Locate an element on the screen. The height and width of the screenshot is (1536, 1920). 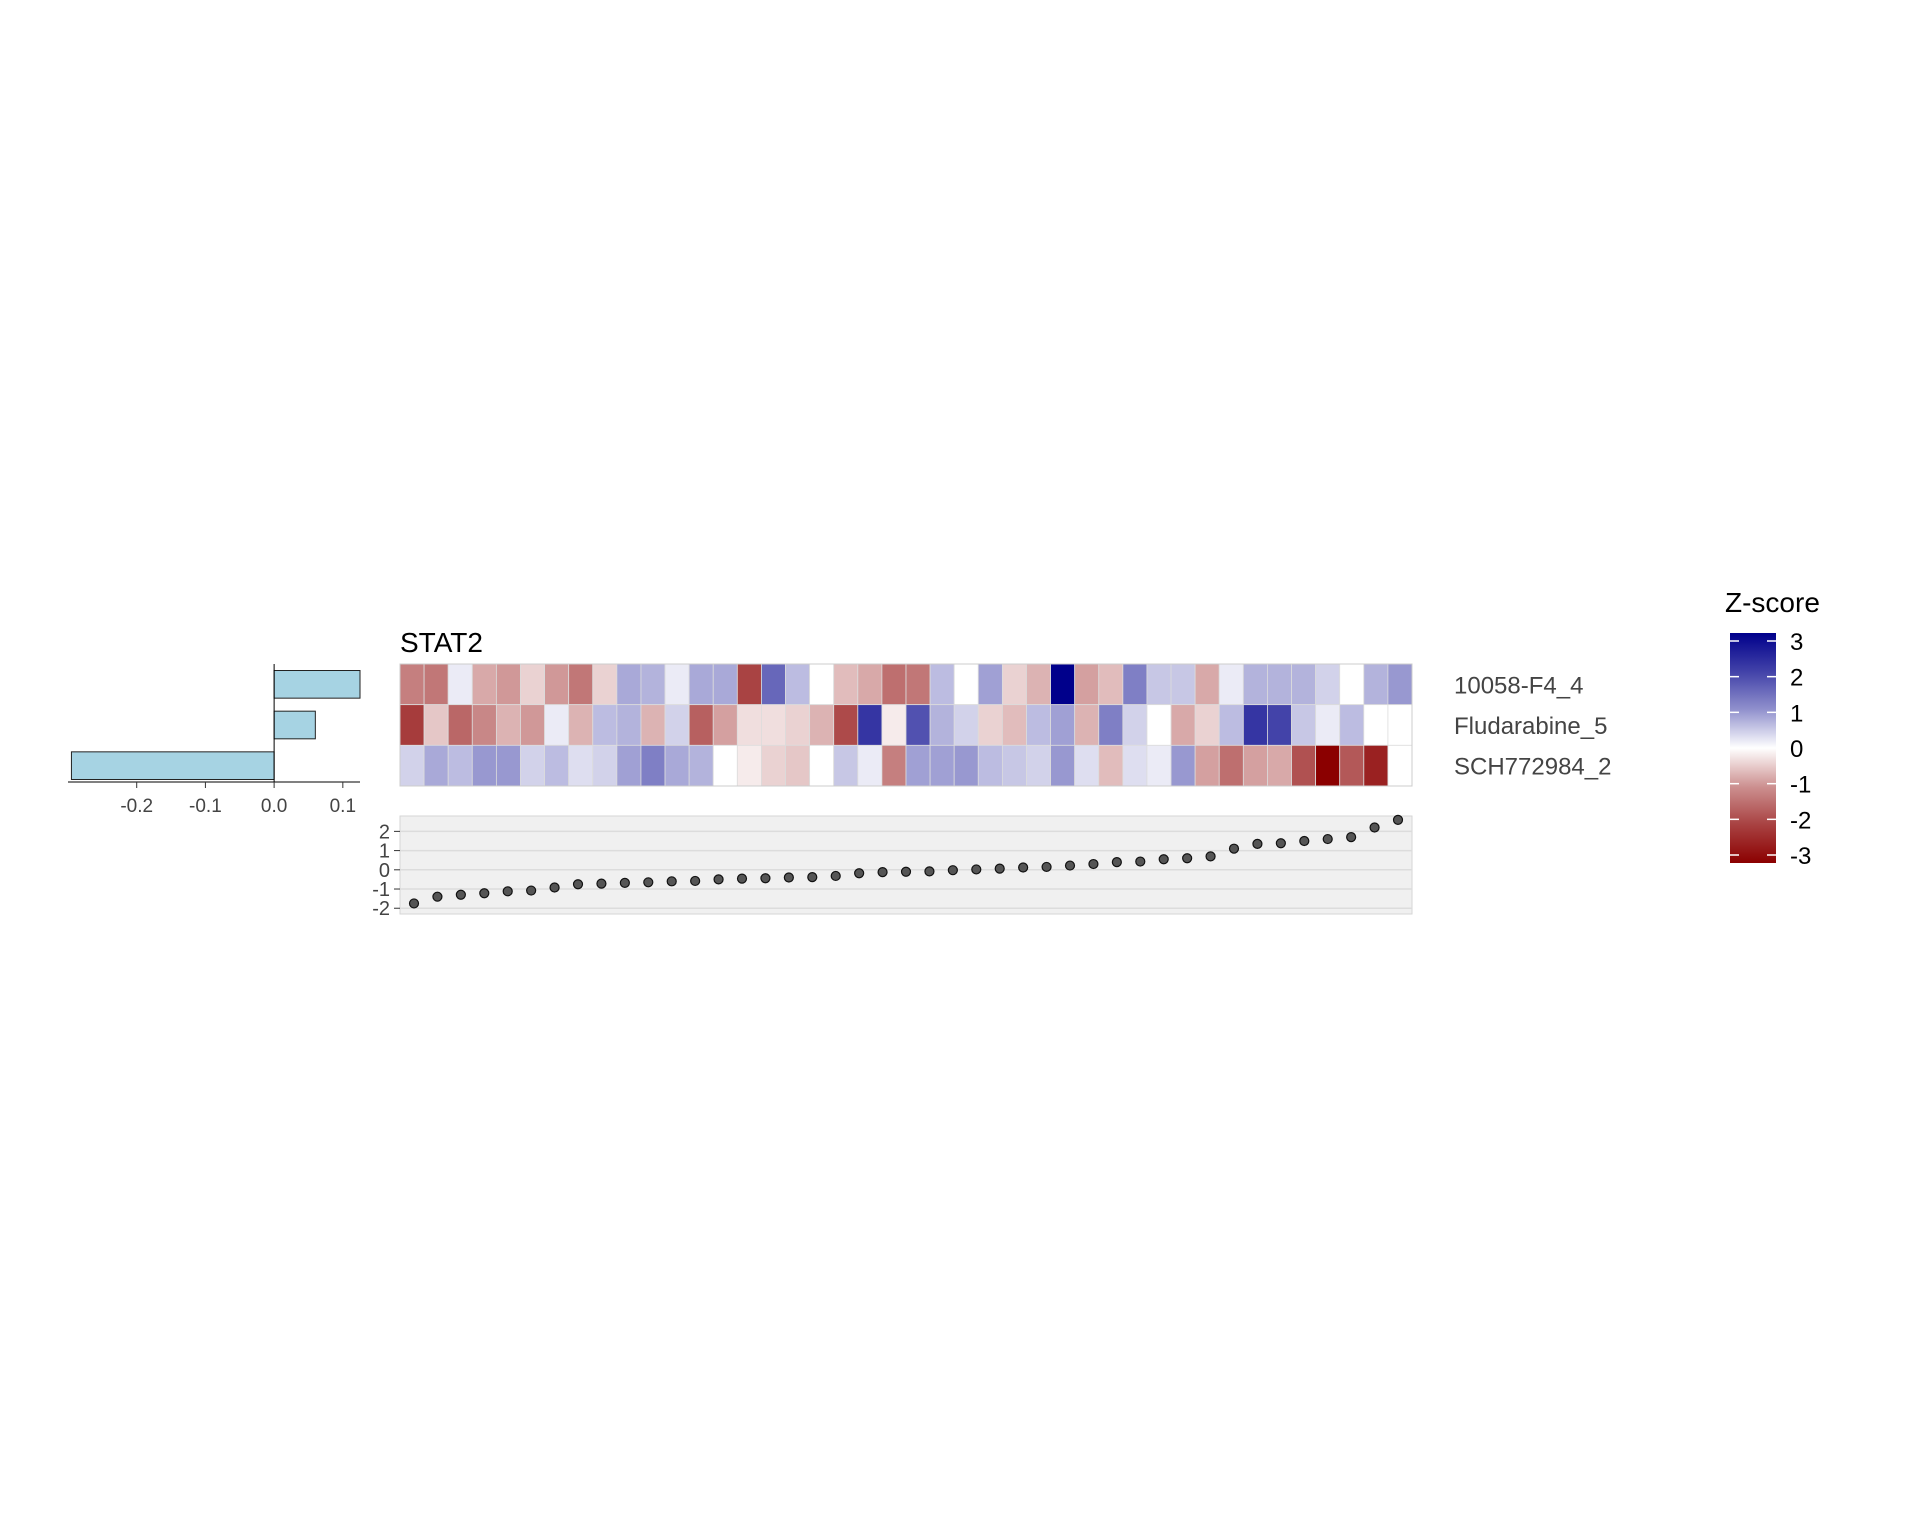
heatmap-border is located at coordinates (906, 725).